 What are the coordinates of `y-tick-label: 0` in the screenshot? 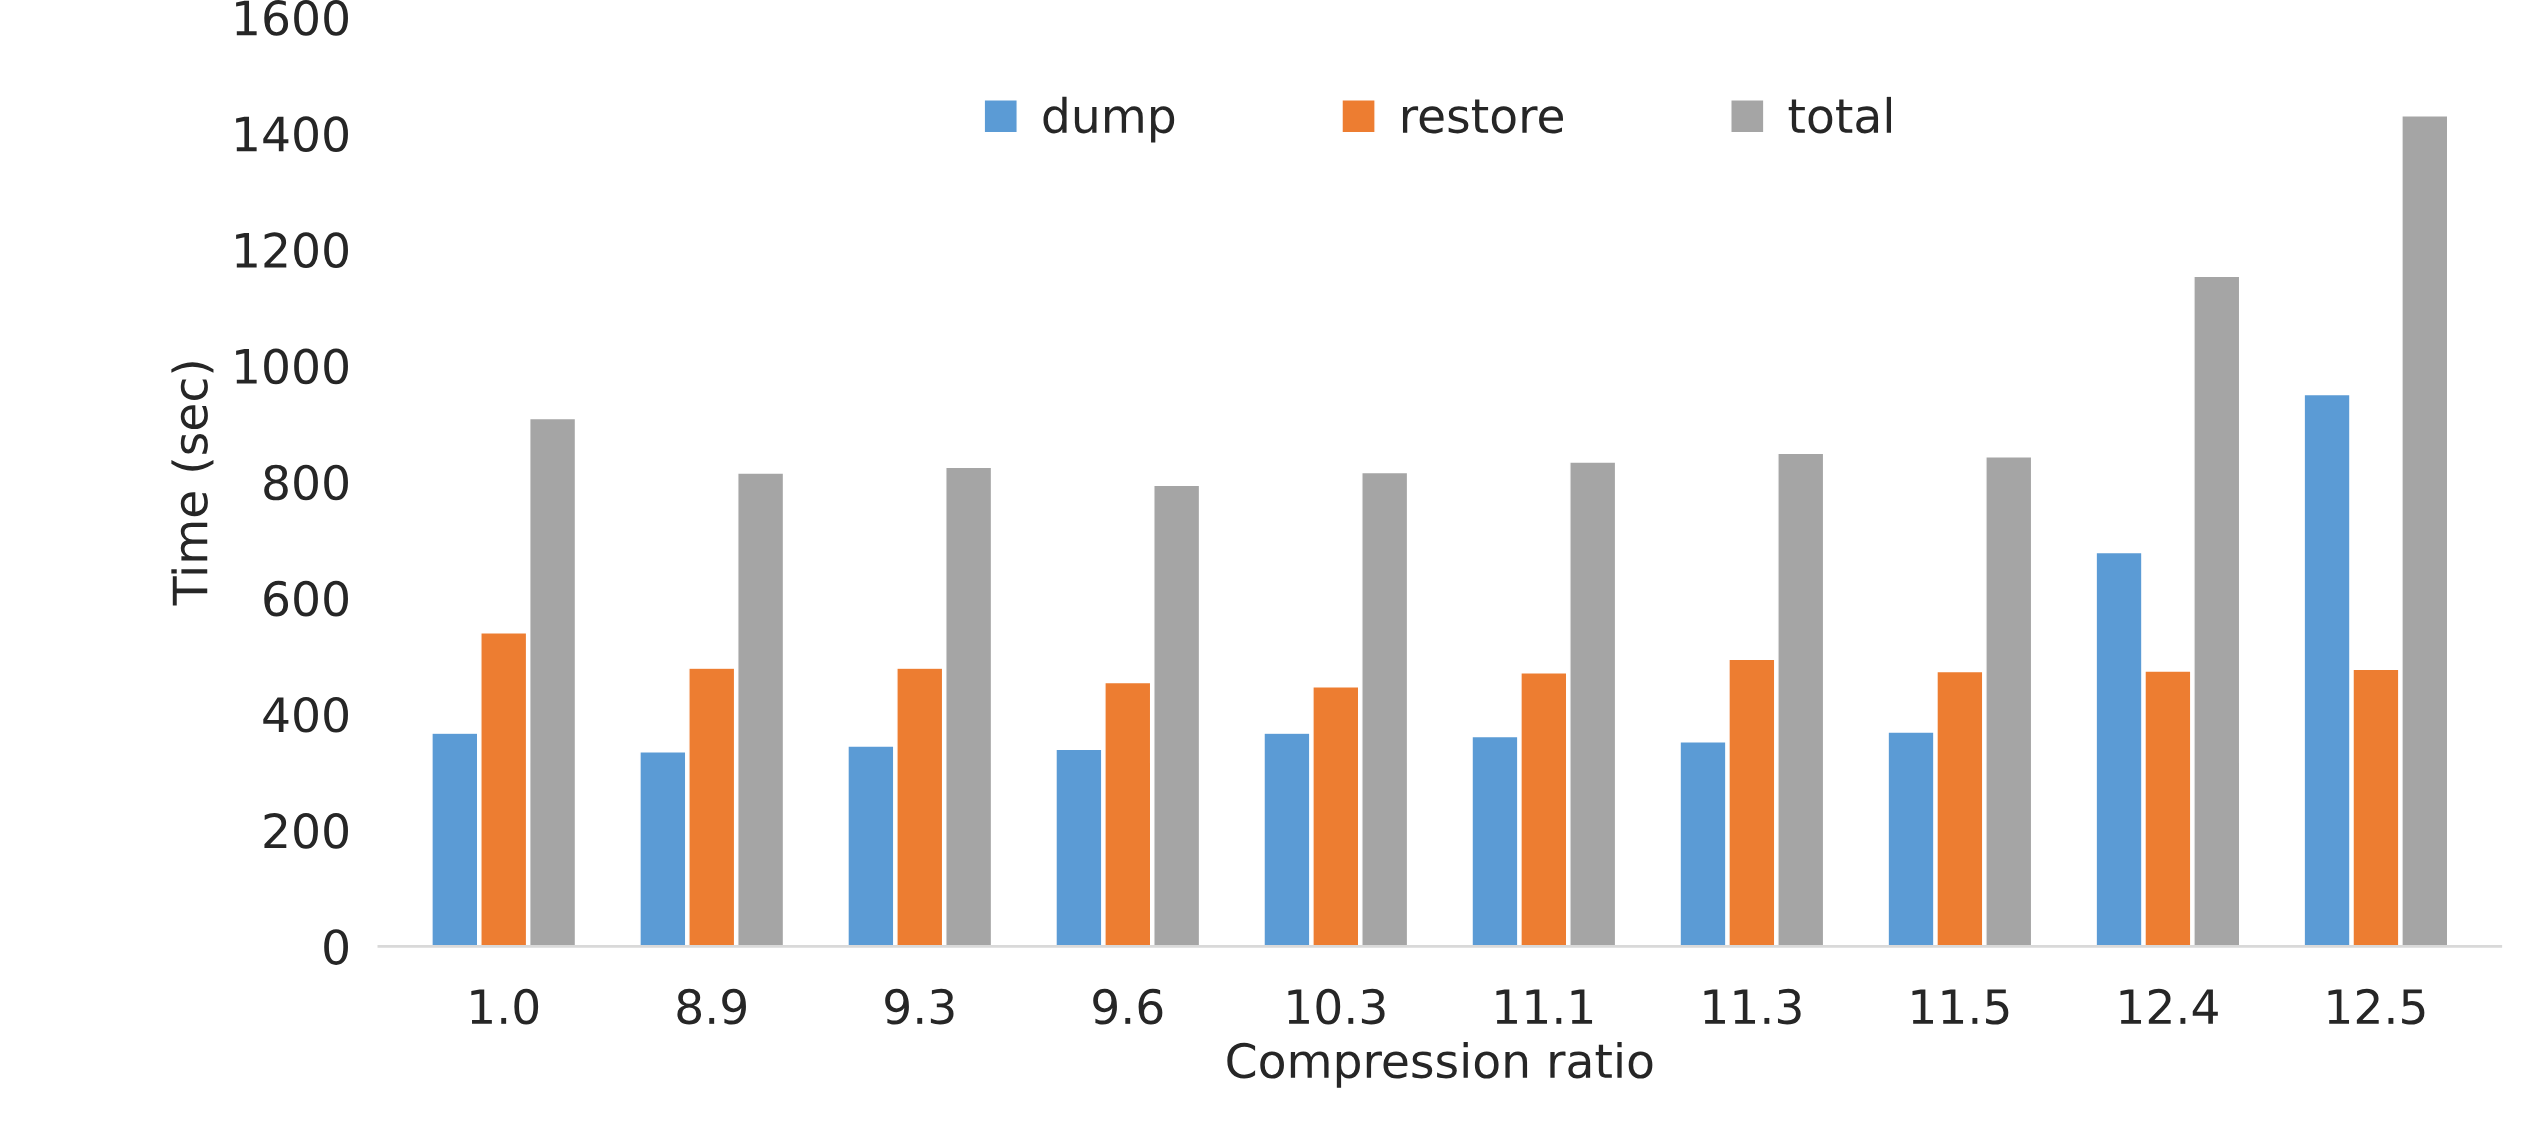 It's located at (336, 947).